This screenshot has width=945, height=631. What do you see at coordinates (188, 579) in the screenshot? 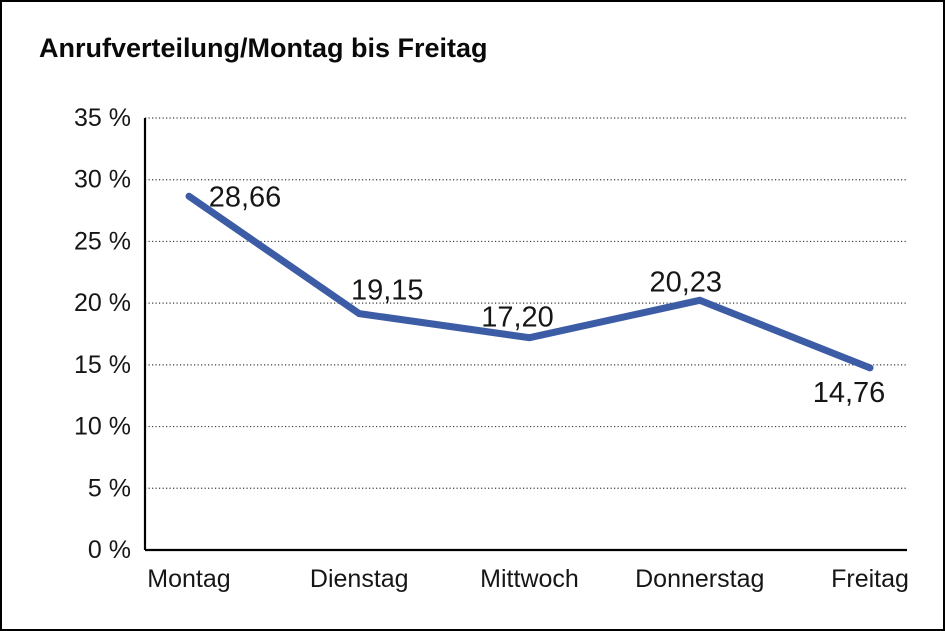
I see `x-axis-category-label: Montag` at bounding box center [188, 579].